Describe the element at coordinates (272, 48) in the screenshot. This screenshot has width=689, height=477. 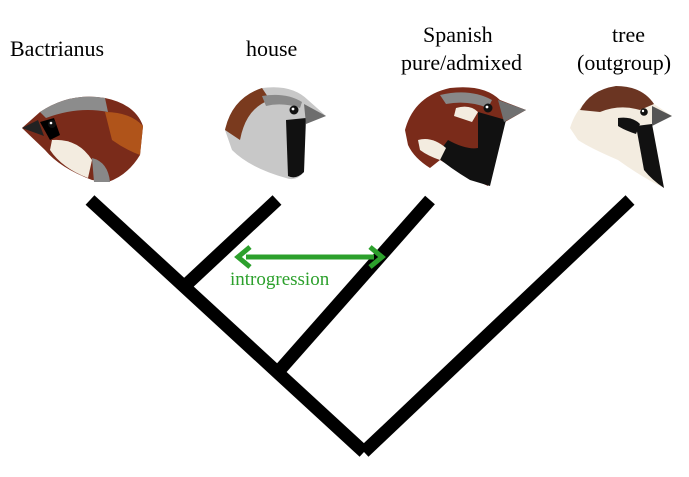
I see `label-house: house` at that location.